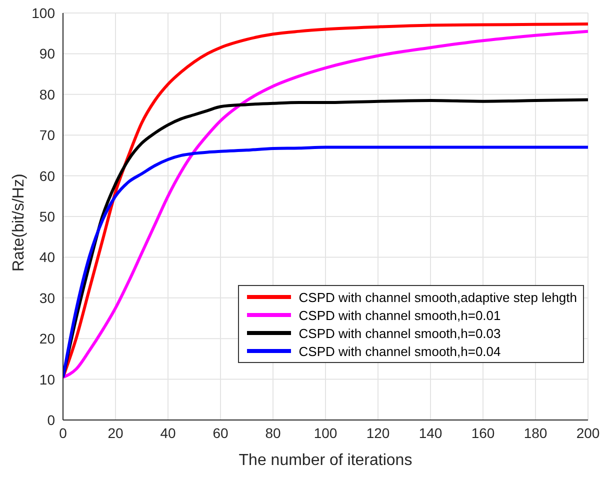 The width and height of the screenshot is (610, 483). What do you see at coordinates (51, 420) in the screenshot?
I see `y-tick-label: 0` at bounding box center [51, 420].